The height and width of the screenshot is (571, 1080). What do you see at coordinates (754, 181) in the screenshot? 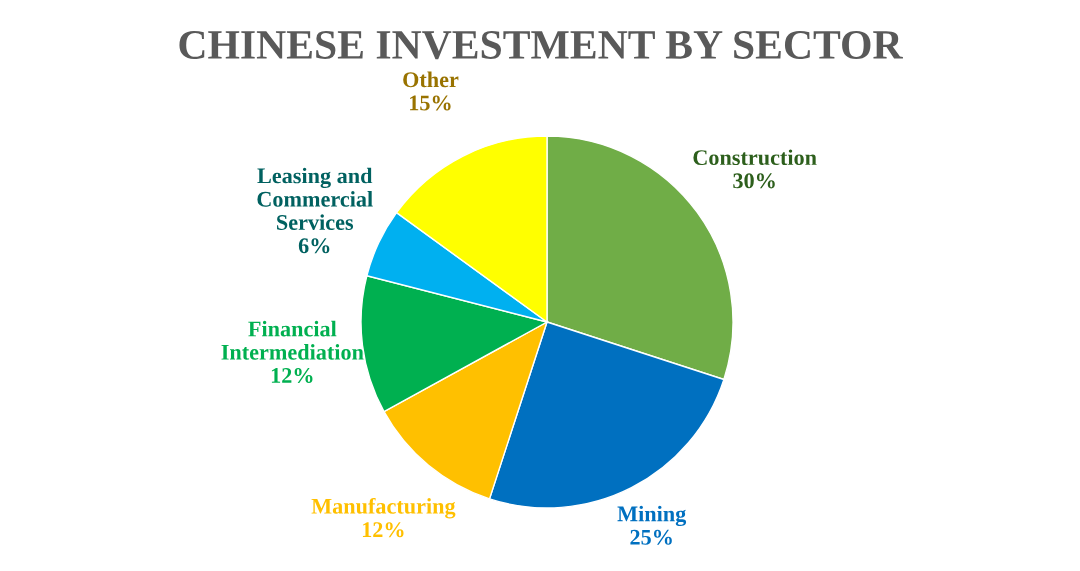
I see `data-label: 30%` at bounding box center [754, 181].